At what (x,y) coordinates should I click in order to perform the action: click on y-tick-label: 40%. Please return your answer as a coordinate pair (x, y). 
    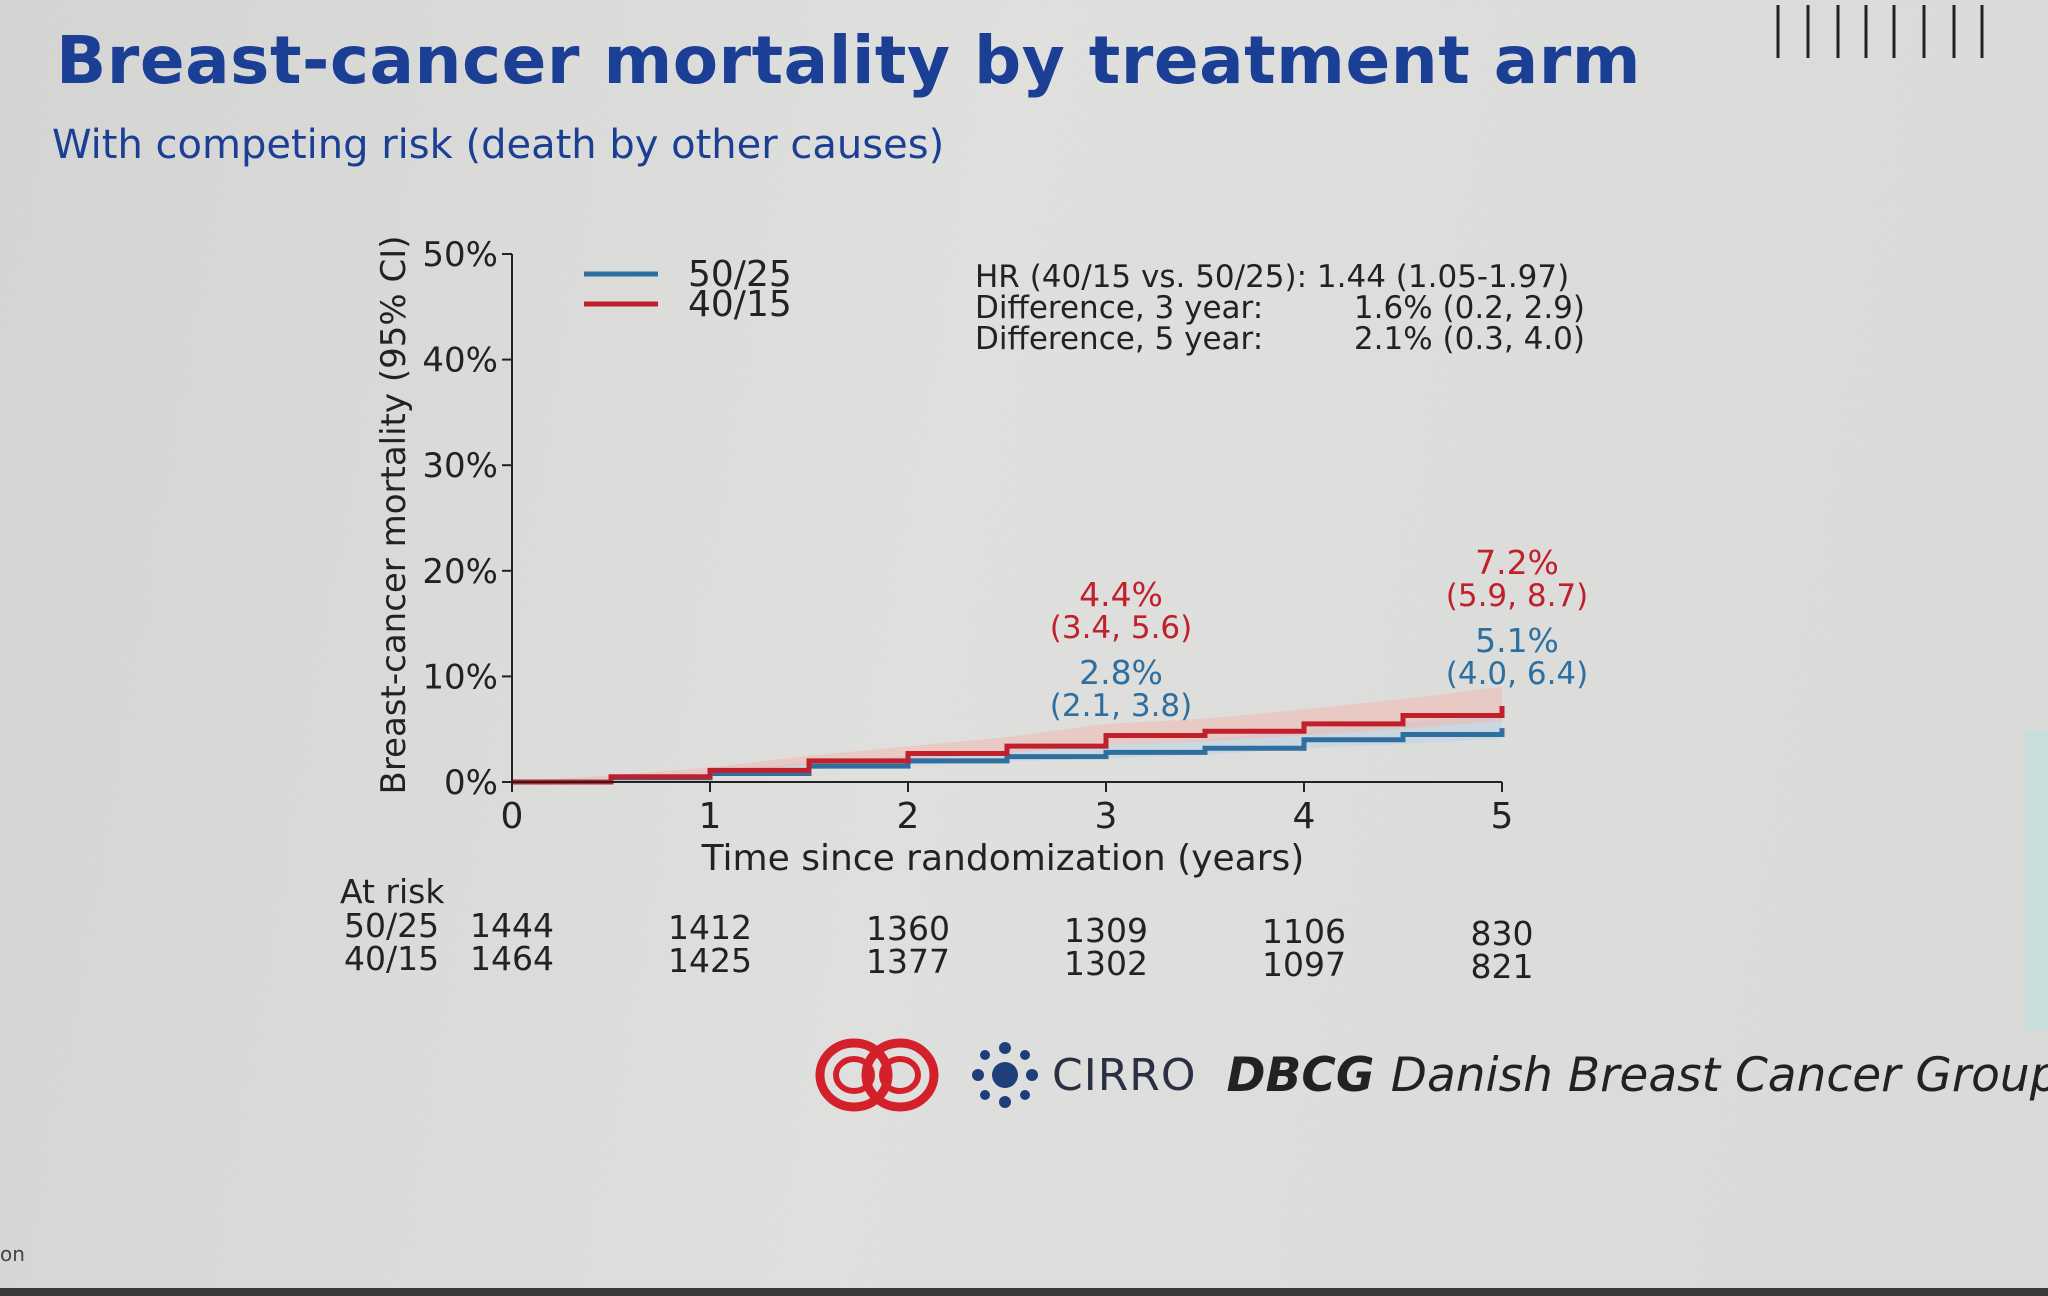
    Looking at the image, I should click on (460, 361).